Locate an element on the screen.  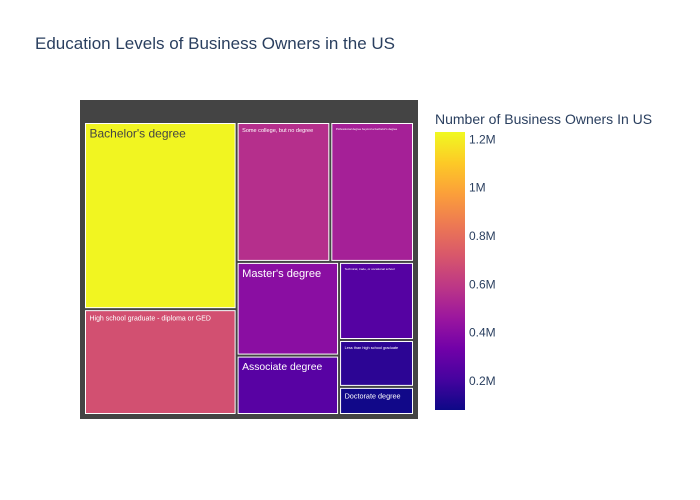
colorbar-tick-label: 0.8M is located at coordinates (482, 236).